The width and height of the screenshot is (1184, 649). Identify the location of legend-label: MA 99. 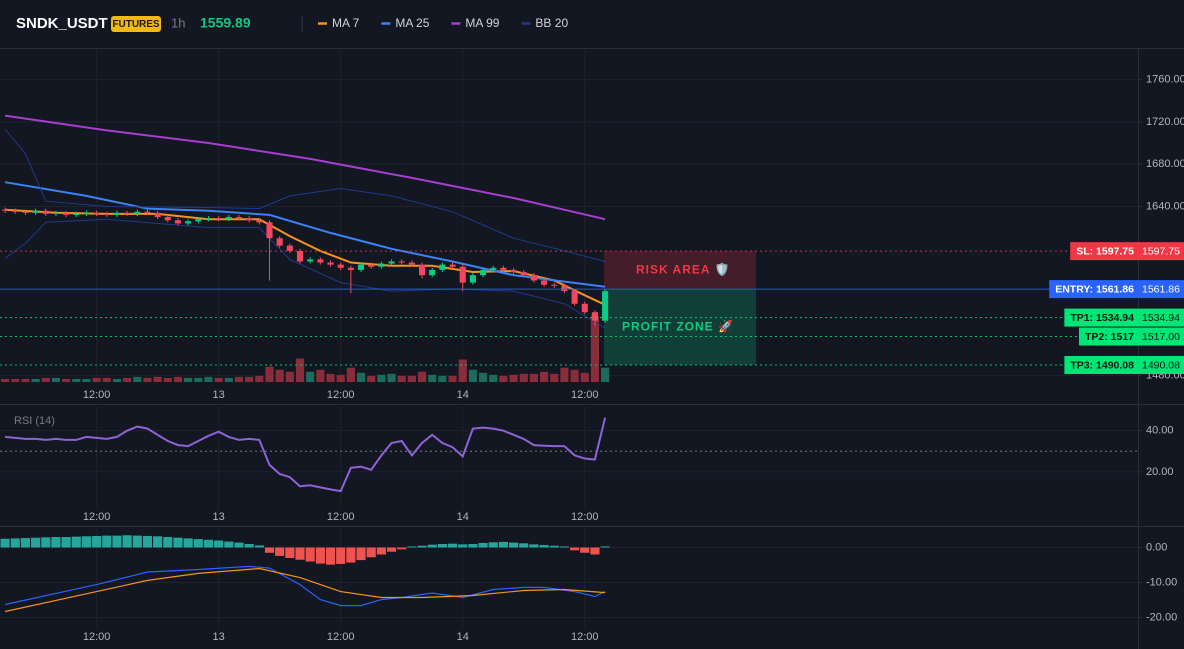
(482, 23).